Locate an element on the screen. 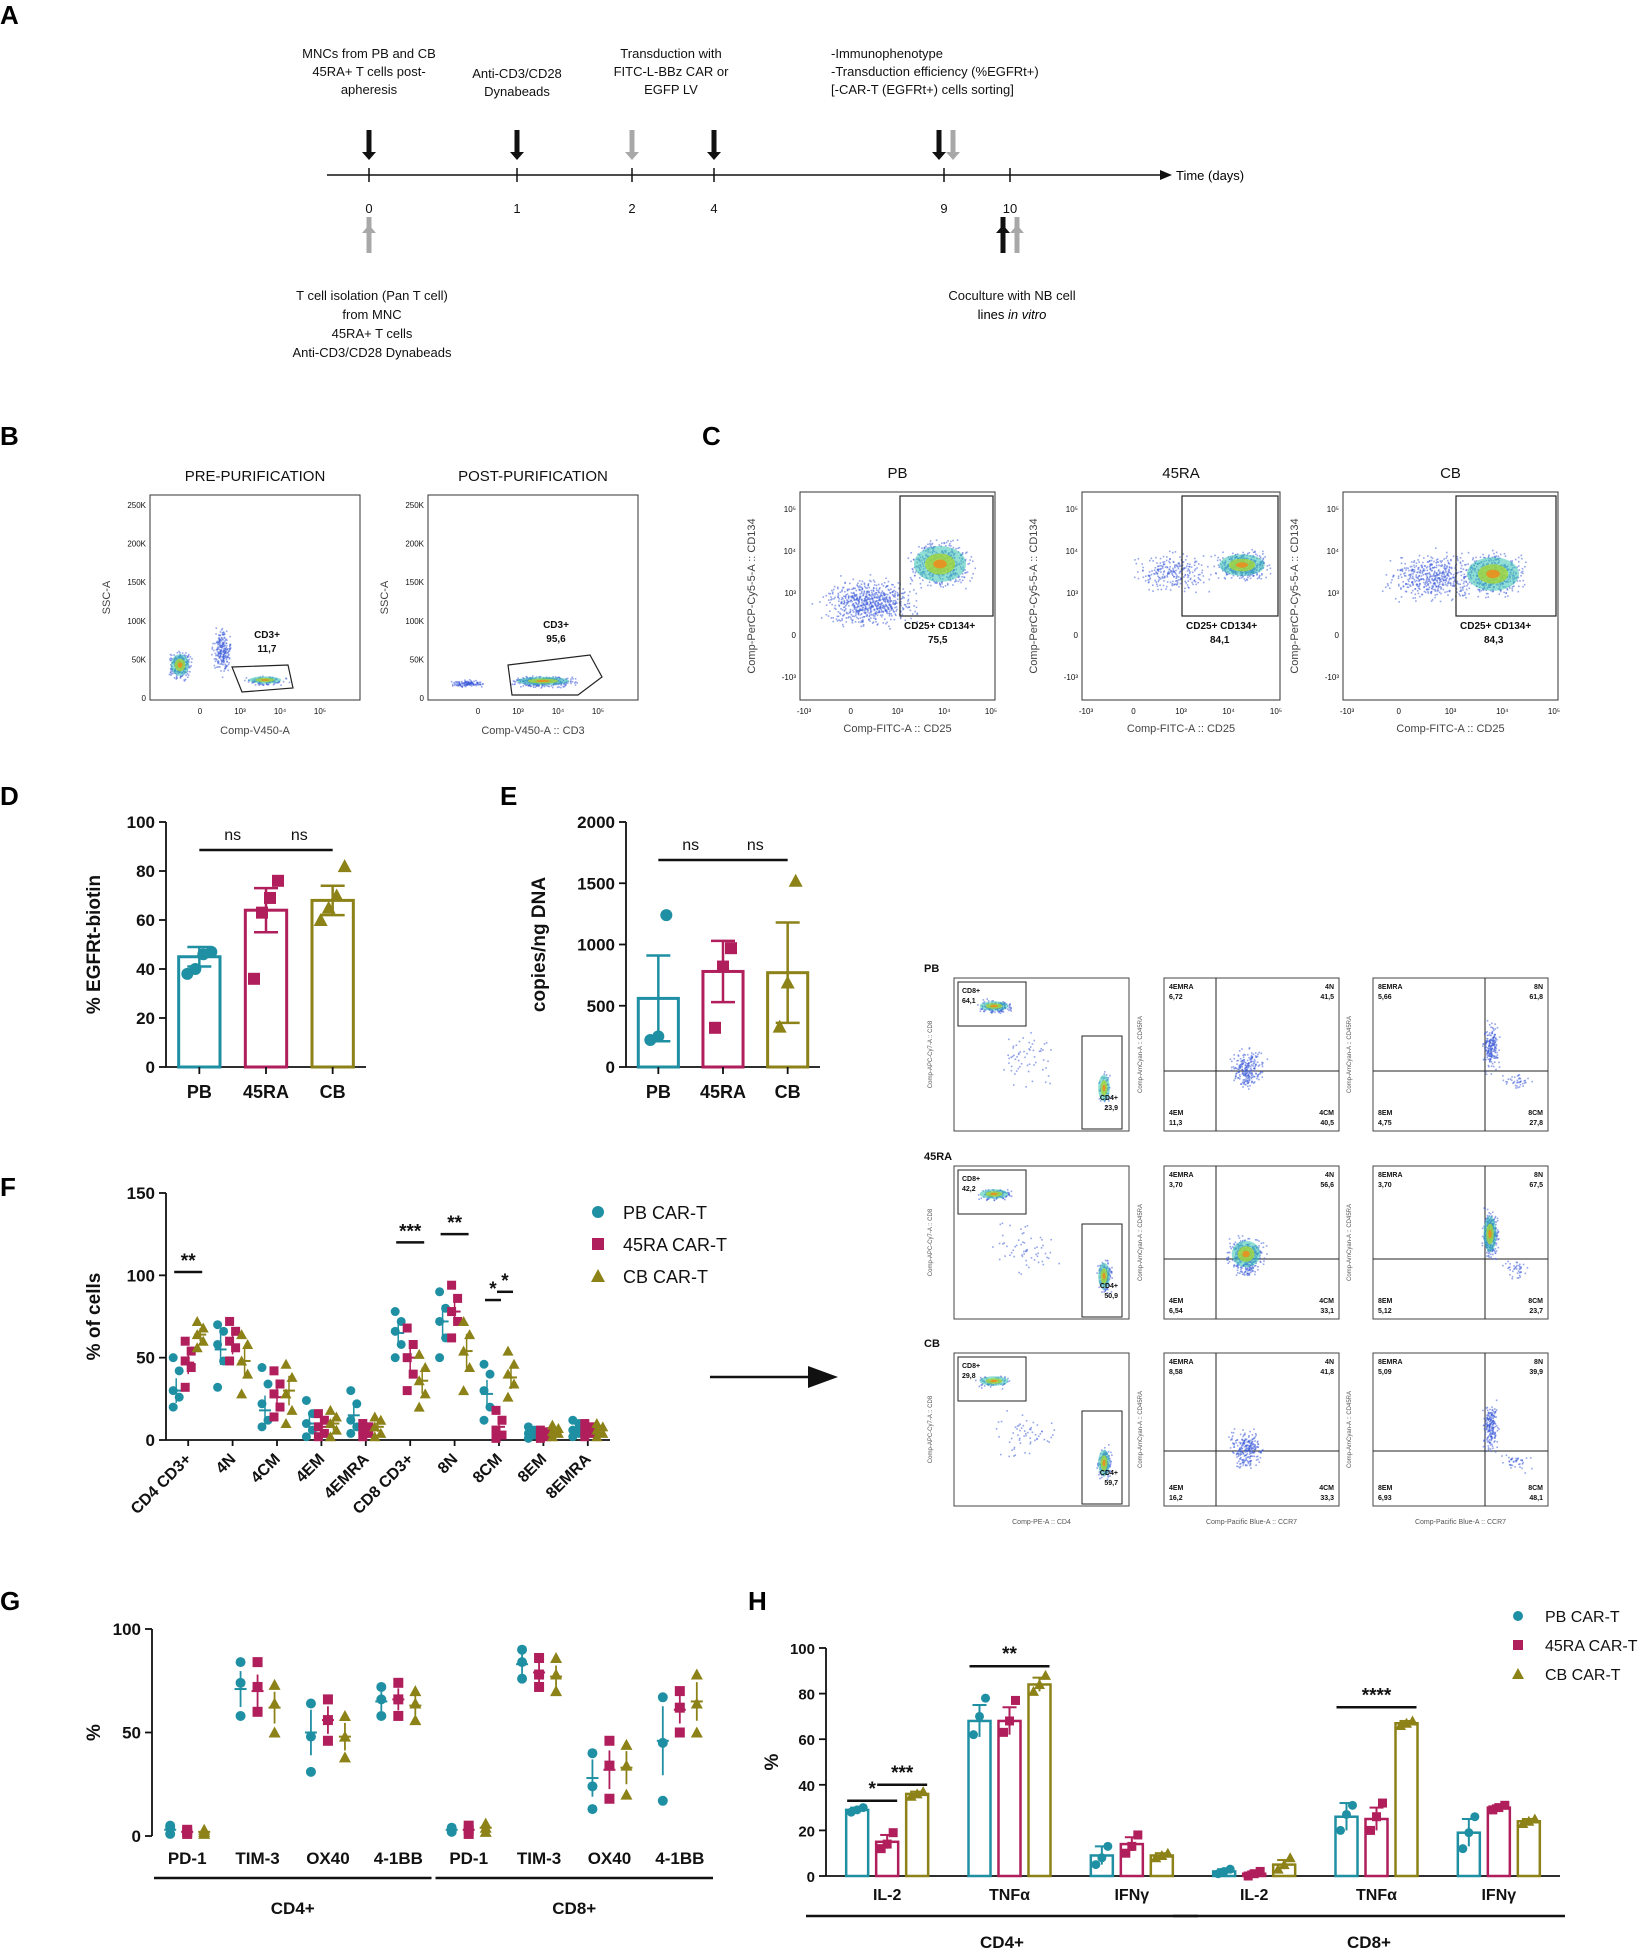  timeline-tick-label: 1 is located at coordinates (516, 208).